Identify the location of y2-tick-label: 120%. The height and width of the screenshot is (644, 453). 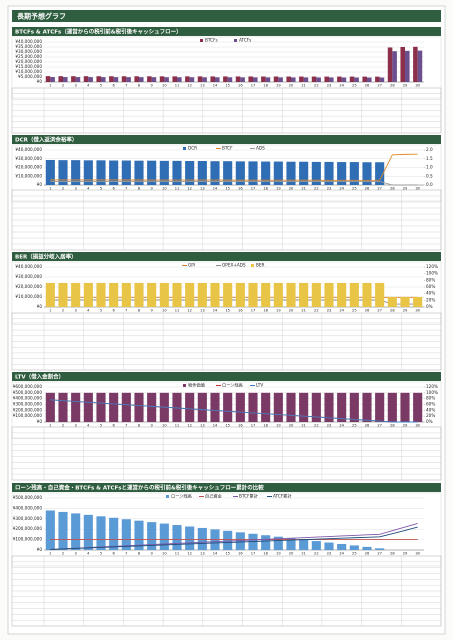
(432, 386).